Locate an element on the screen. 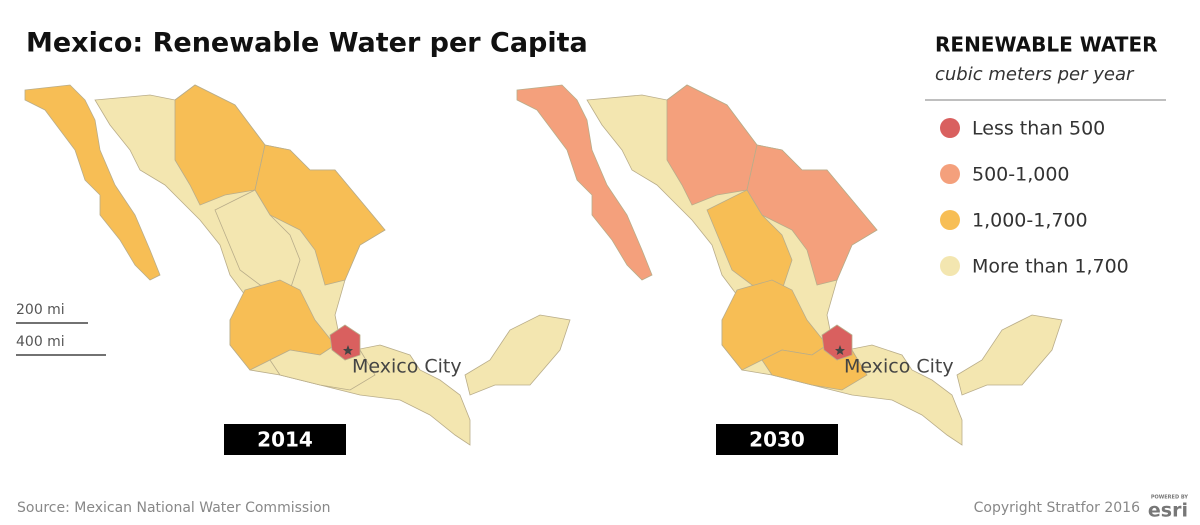 The image size is (1200, 525). legend-label: 1,000-1,700 is located at coordinates (1030, 221).